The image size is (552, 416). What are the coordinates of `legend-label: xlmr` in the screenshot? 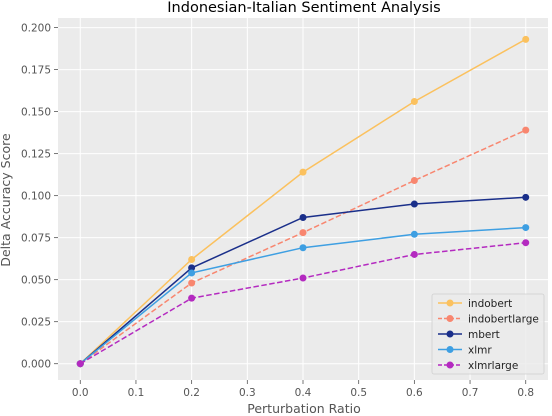 It's located at (480, 351).